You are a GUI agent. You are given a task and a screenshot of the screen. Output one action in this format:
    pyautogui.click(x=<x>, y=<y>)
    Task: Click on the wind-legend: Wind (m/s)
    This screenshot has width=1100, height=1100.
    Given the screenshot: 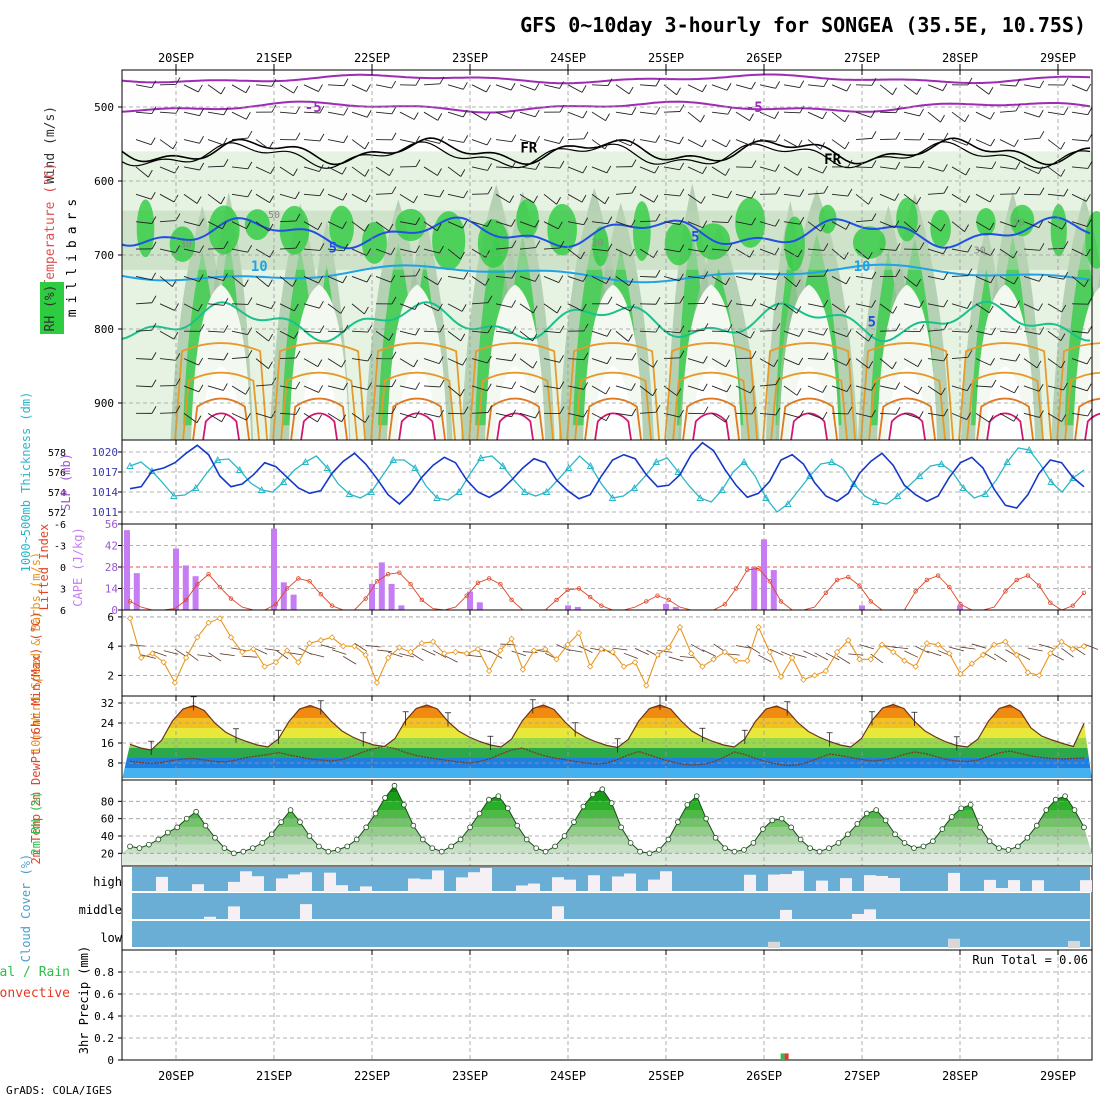 What is the action you would take?
    pyautogui.click(x=50, y=145)
    